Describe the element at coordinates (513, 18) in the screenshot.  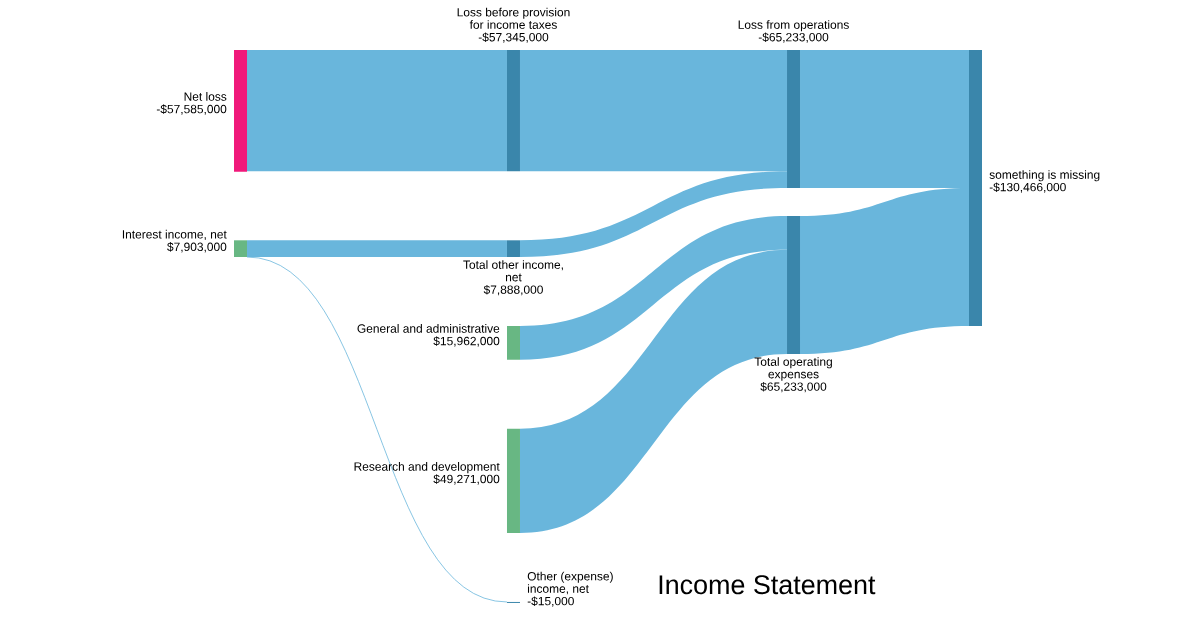
I see `category-label: Loss before provision for income taxes` at that location.